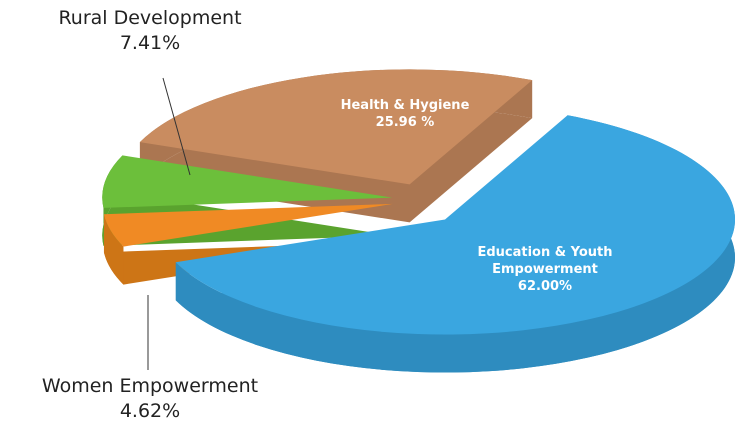 This screenshot has height=440, width=751. I want to click on label: Rural Development 7.41%, so click(150, 30).